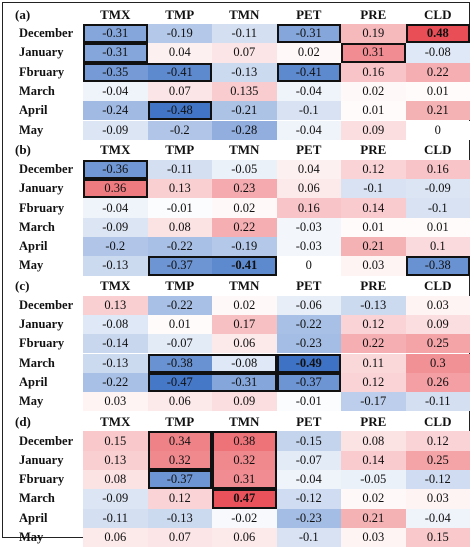 The image size is (474, 547). Describe the element at coordinates (244, 441) in the screenshot. I see `heatmap-cell: 0.38` at that location.